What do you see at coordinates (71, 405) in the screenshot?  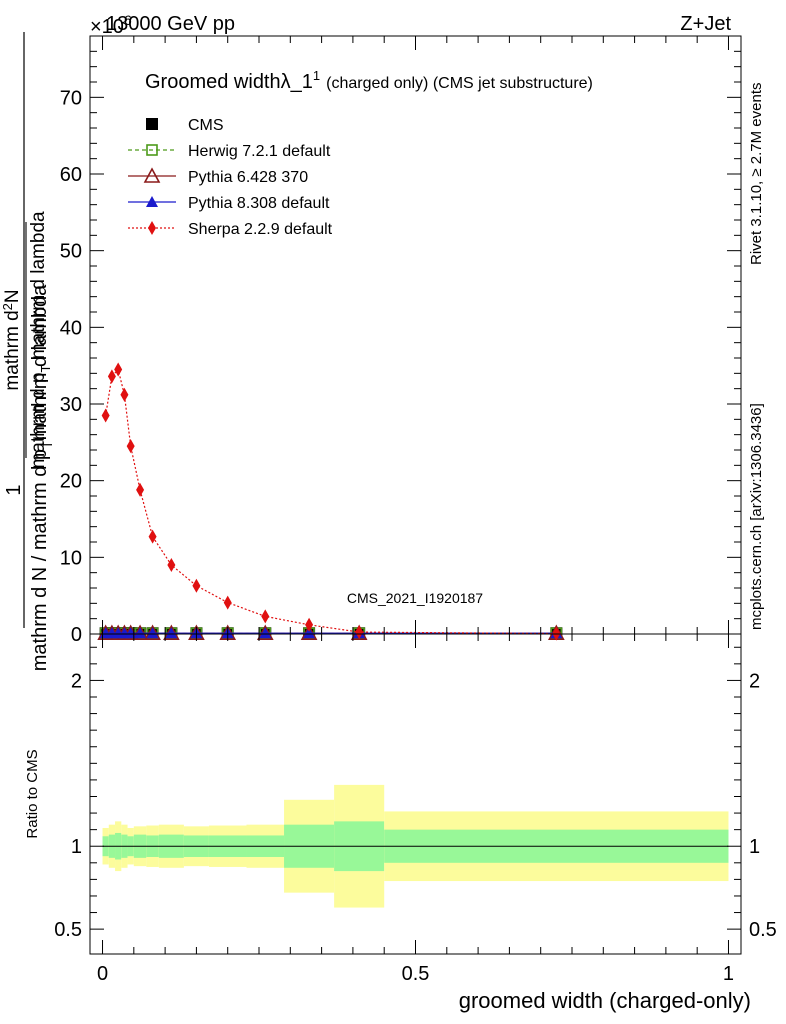 I see `main-ytick-label: 30` at bounding box center [71, 405].